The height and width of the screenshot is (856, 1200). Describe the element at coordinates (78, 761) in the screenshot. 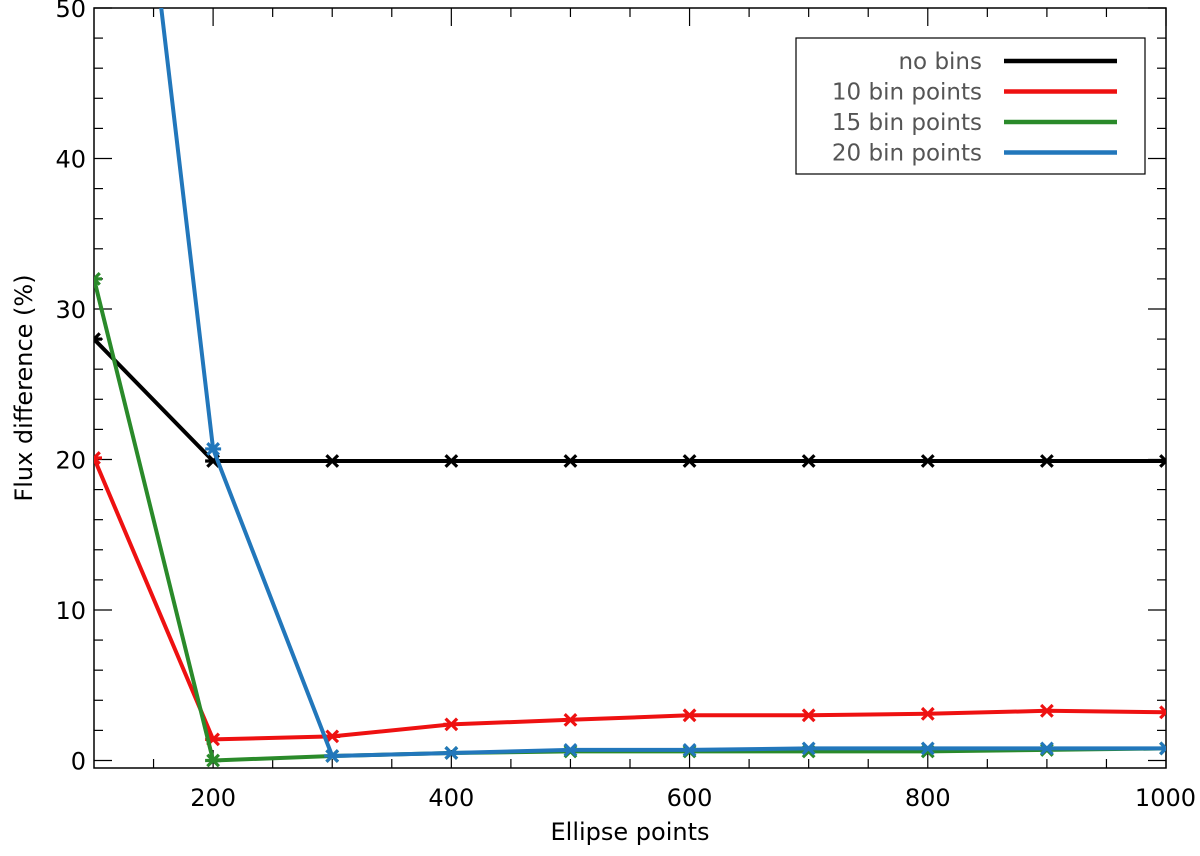

I see `y-tick-label: 0` at that location.